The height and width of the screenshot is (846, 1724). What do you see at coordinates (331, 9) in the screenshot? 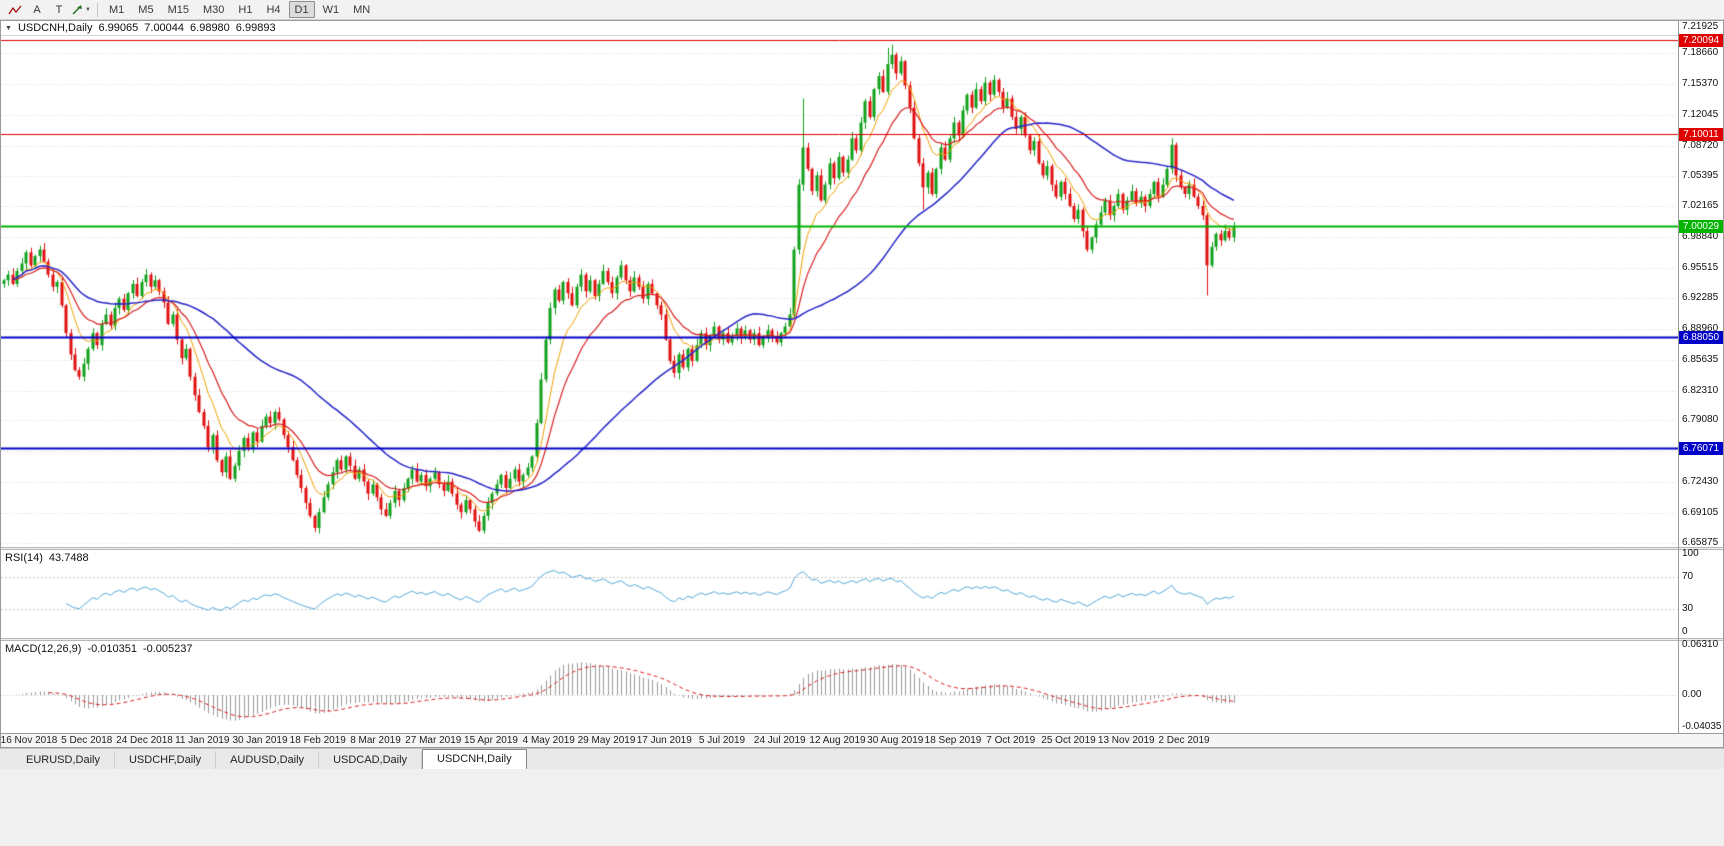
I see `timeframe-button-w1: W1` at bounding box center [331, 9].